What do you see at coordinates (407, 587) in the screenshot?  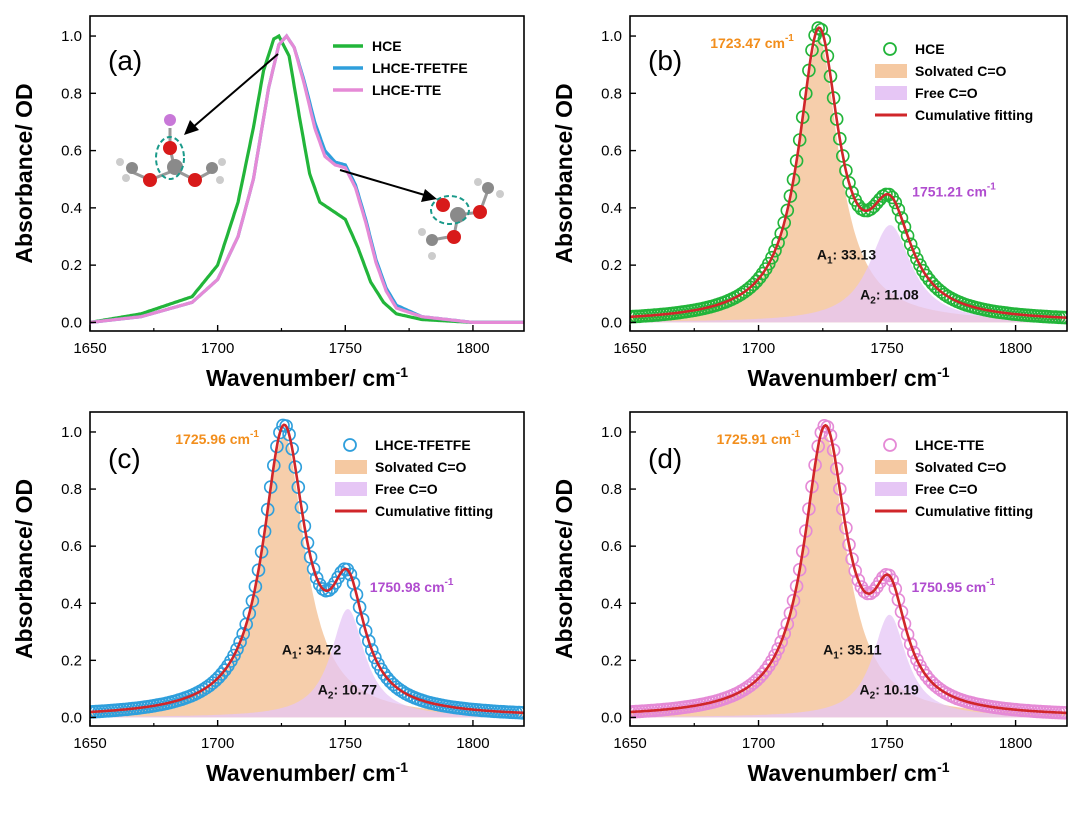 I see `peak2-value: 1750.98 cm` at bounding box center [407, 587].